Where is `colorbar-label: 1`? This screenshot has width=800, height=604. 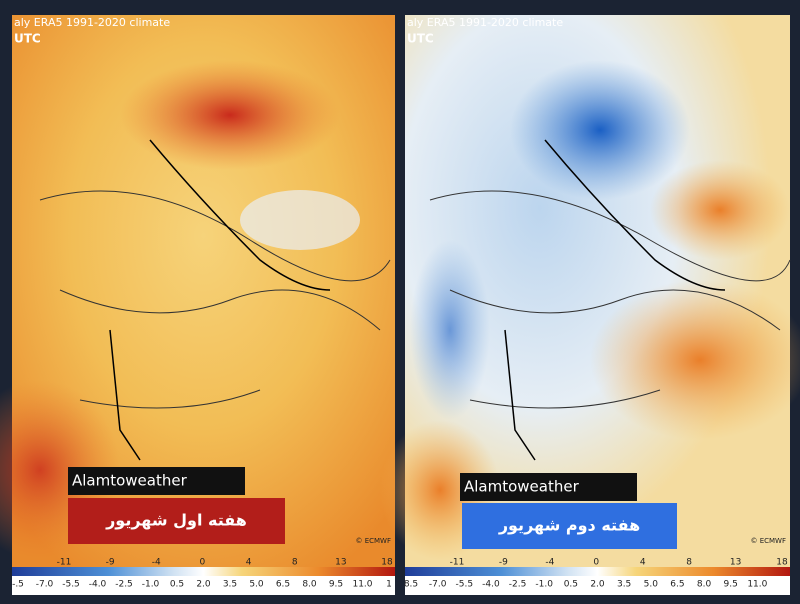 colorbar-label: 1 is located at coordinates (389, 585).